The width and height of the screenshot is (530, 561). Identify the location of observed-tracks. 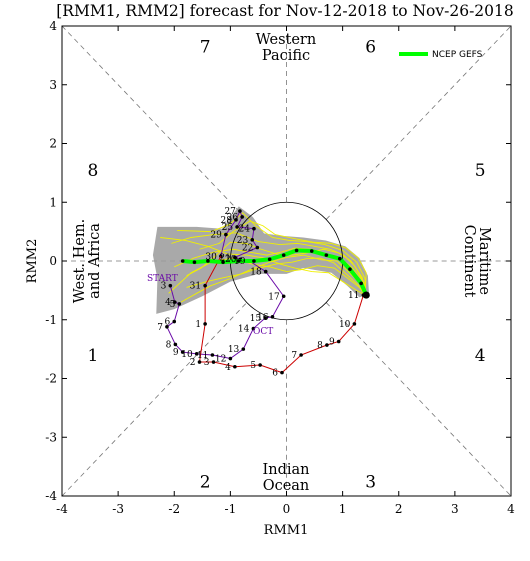
(265, 292).